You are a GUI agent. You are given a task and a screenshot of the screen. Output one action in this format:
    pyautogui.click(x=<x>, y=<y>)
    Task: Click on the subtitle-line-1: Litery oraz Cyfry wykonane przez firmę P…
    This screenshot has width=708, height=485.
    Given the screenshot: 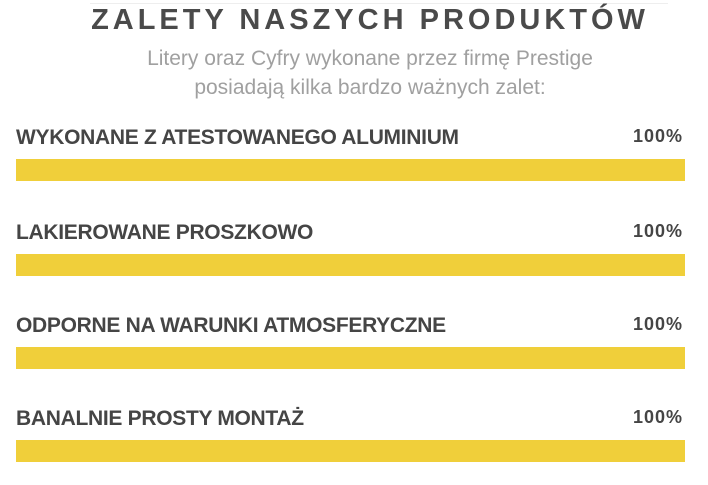 What is the action you would take?
    pyautogui.click(x=370, y=58)
    